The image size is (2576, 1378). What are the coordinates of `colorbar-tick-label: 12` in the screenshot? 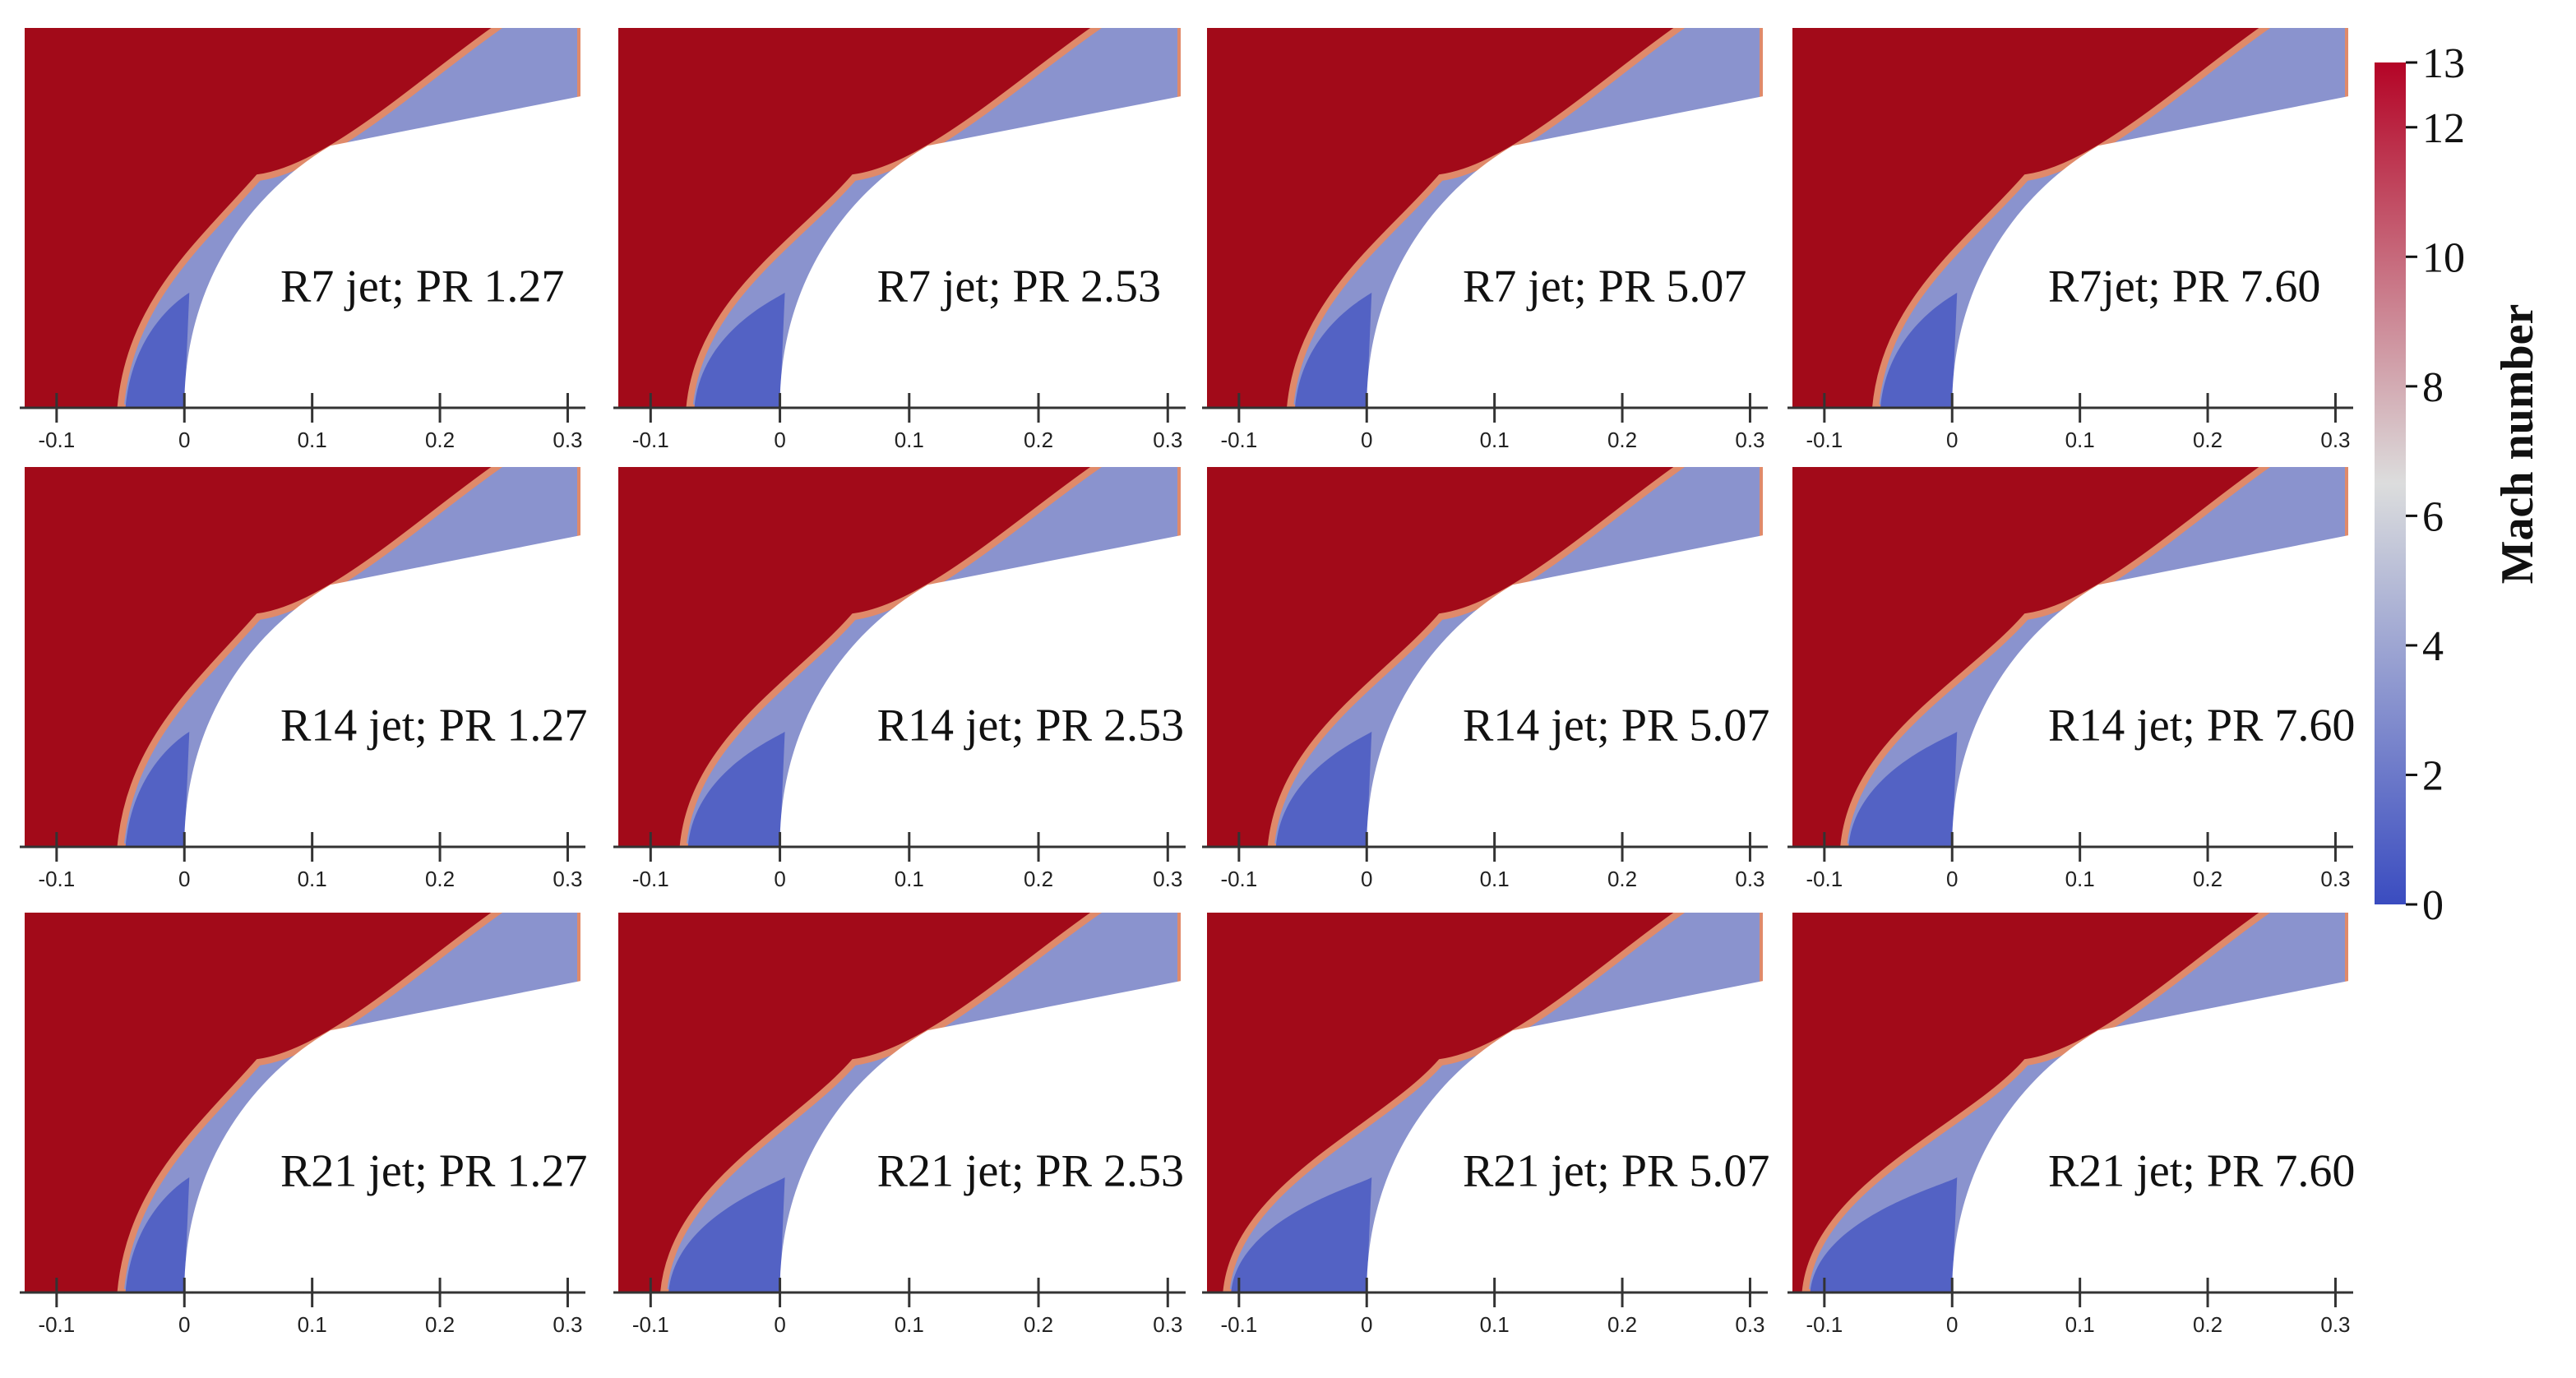 It's located at (2443, 128).